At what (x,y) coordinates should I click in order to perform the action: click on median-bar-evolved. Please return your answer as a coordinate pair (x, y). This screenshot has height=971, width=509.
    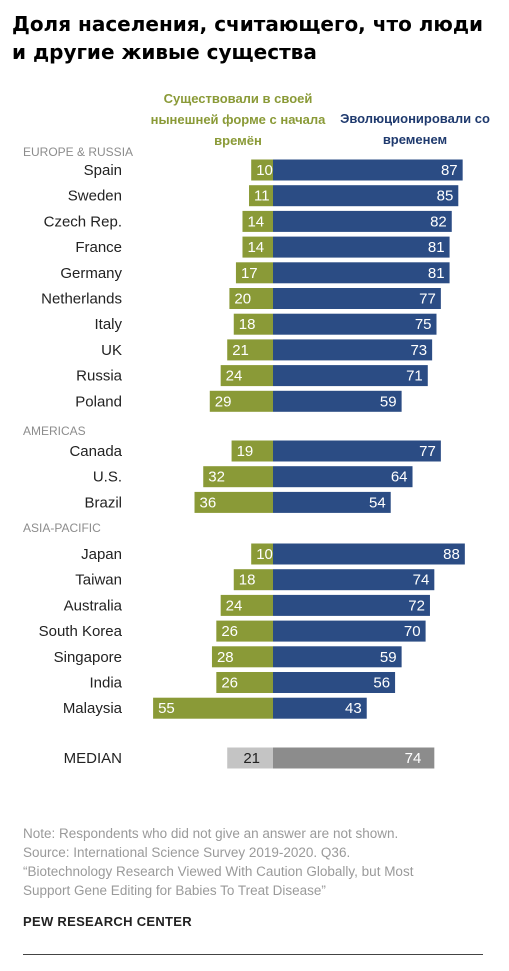
    Looking at the image, I should click on (354, 758).